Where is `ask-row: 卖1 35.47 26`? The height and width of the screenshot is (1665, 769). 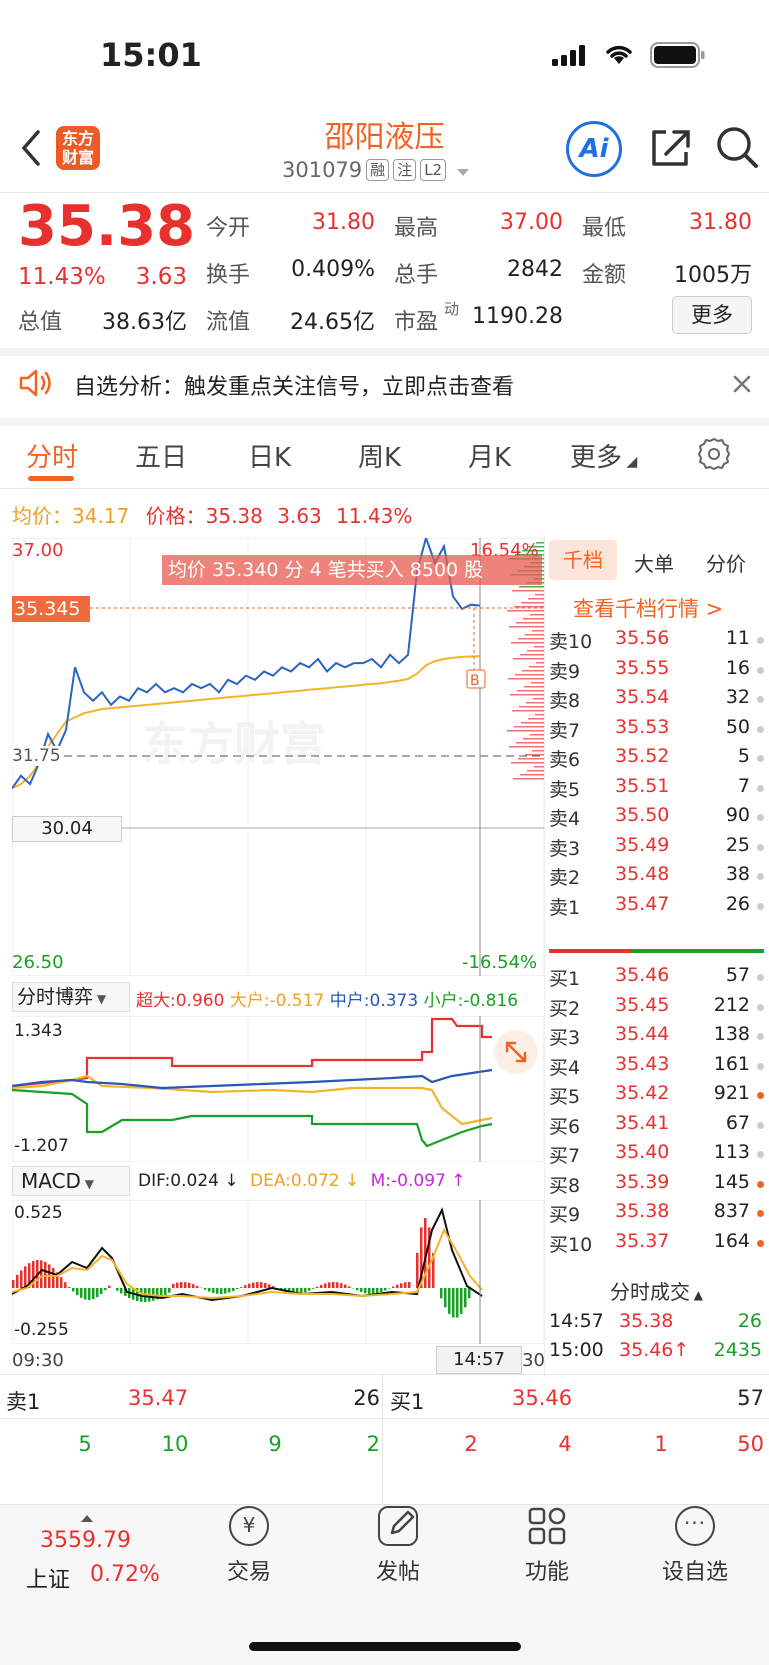 ask-row: 卖1 35.47 26 is located at coordinates (656, 908).